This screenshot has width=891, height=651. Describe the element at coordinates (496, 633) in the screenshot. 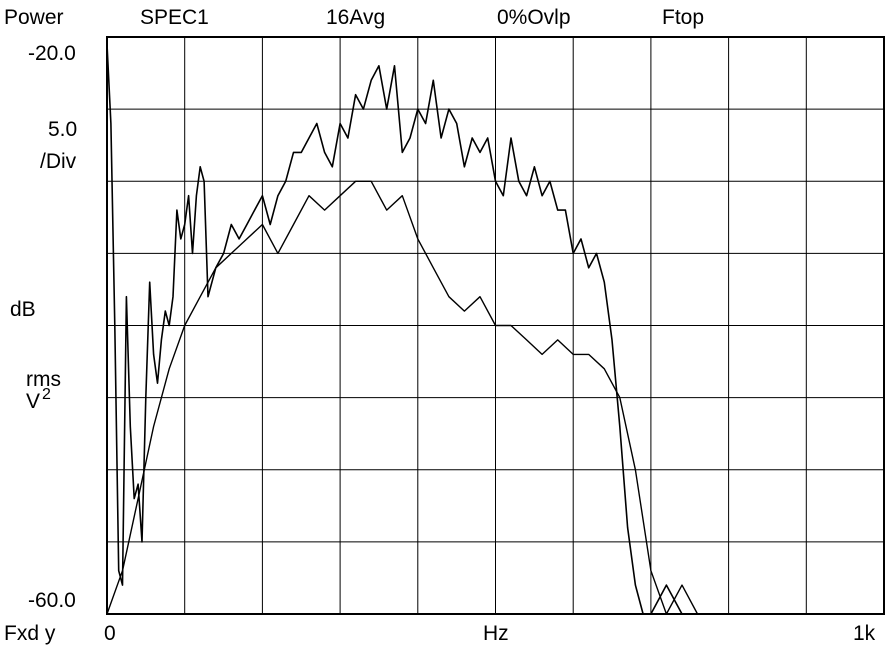

I see `x-unit-label: Hz` at that location.